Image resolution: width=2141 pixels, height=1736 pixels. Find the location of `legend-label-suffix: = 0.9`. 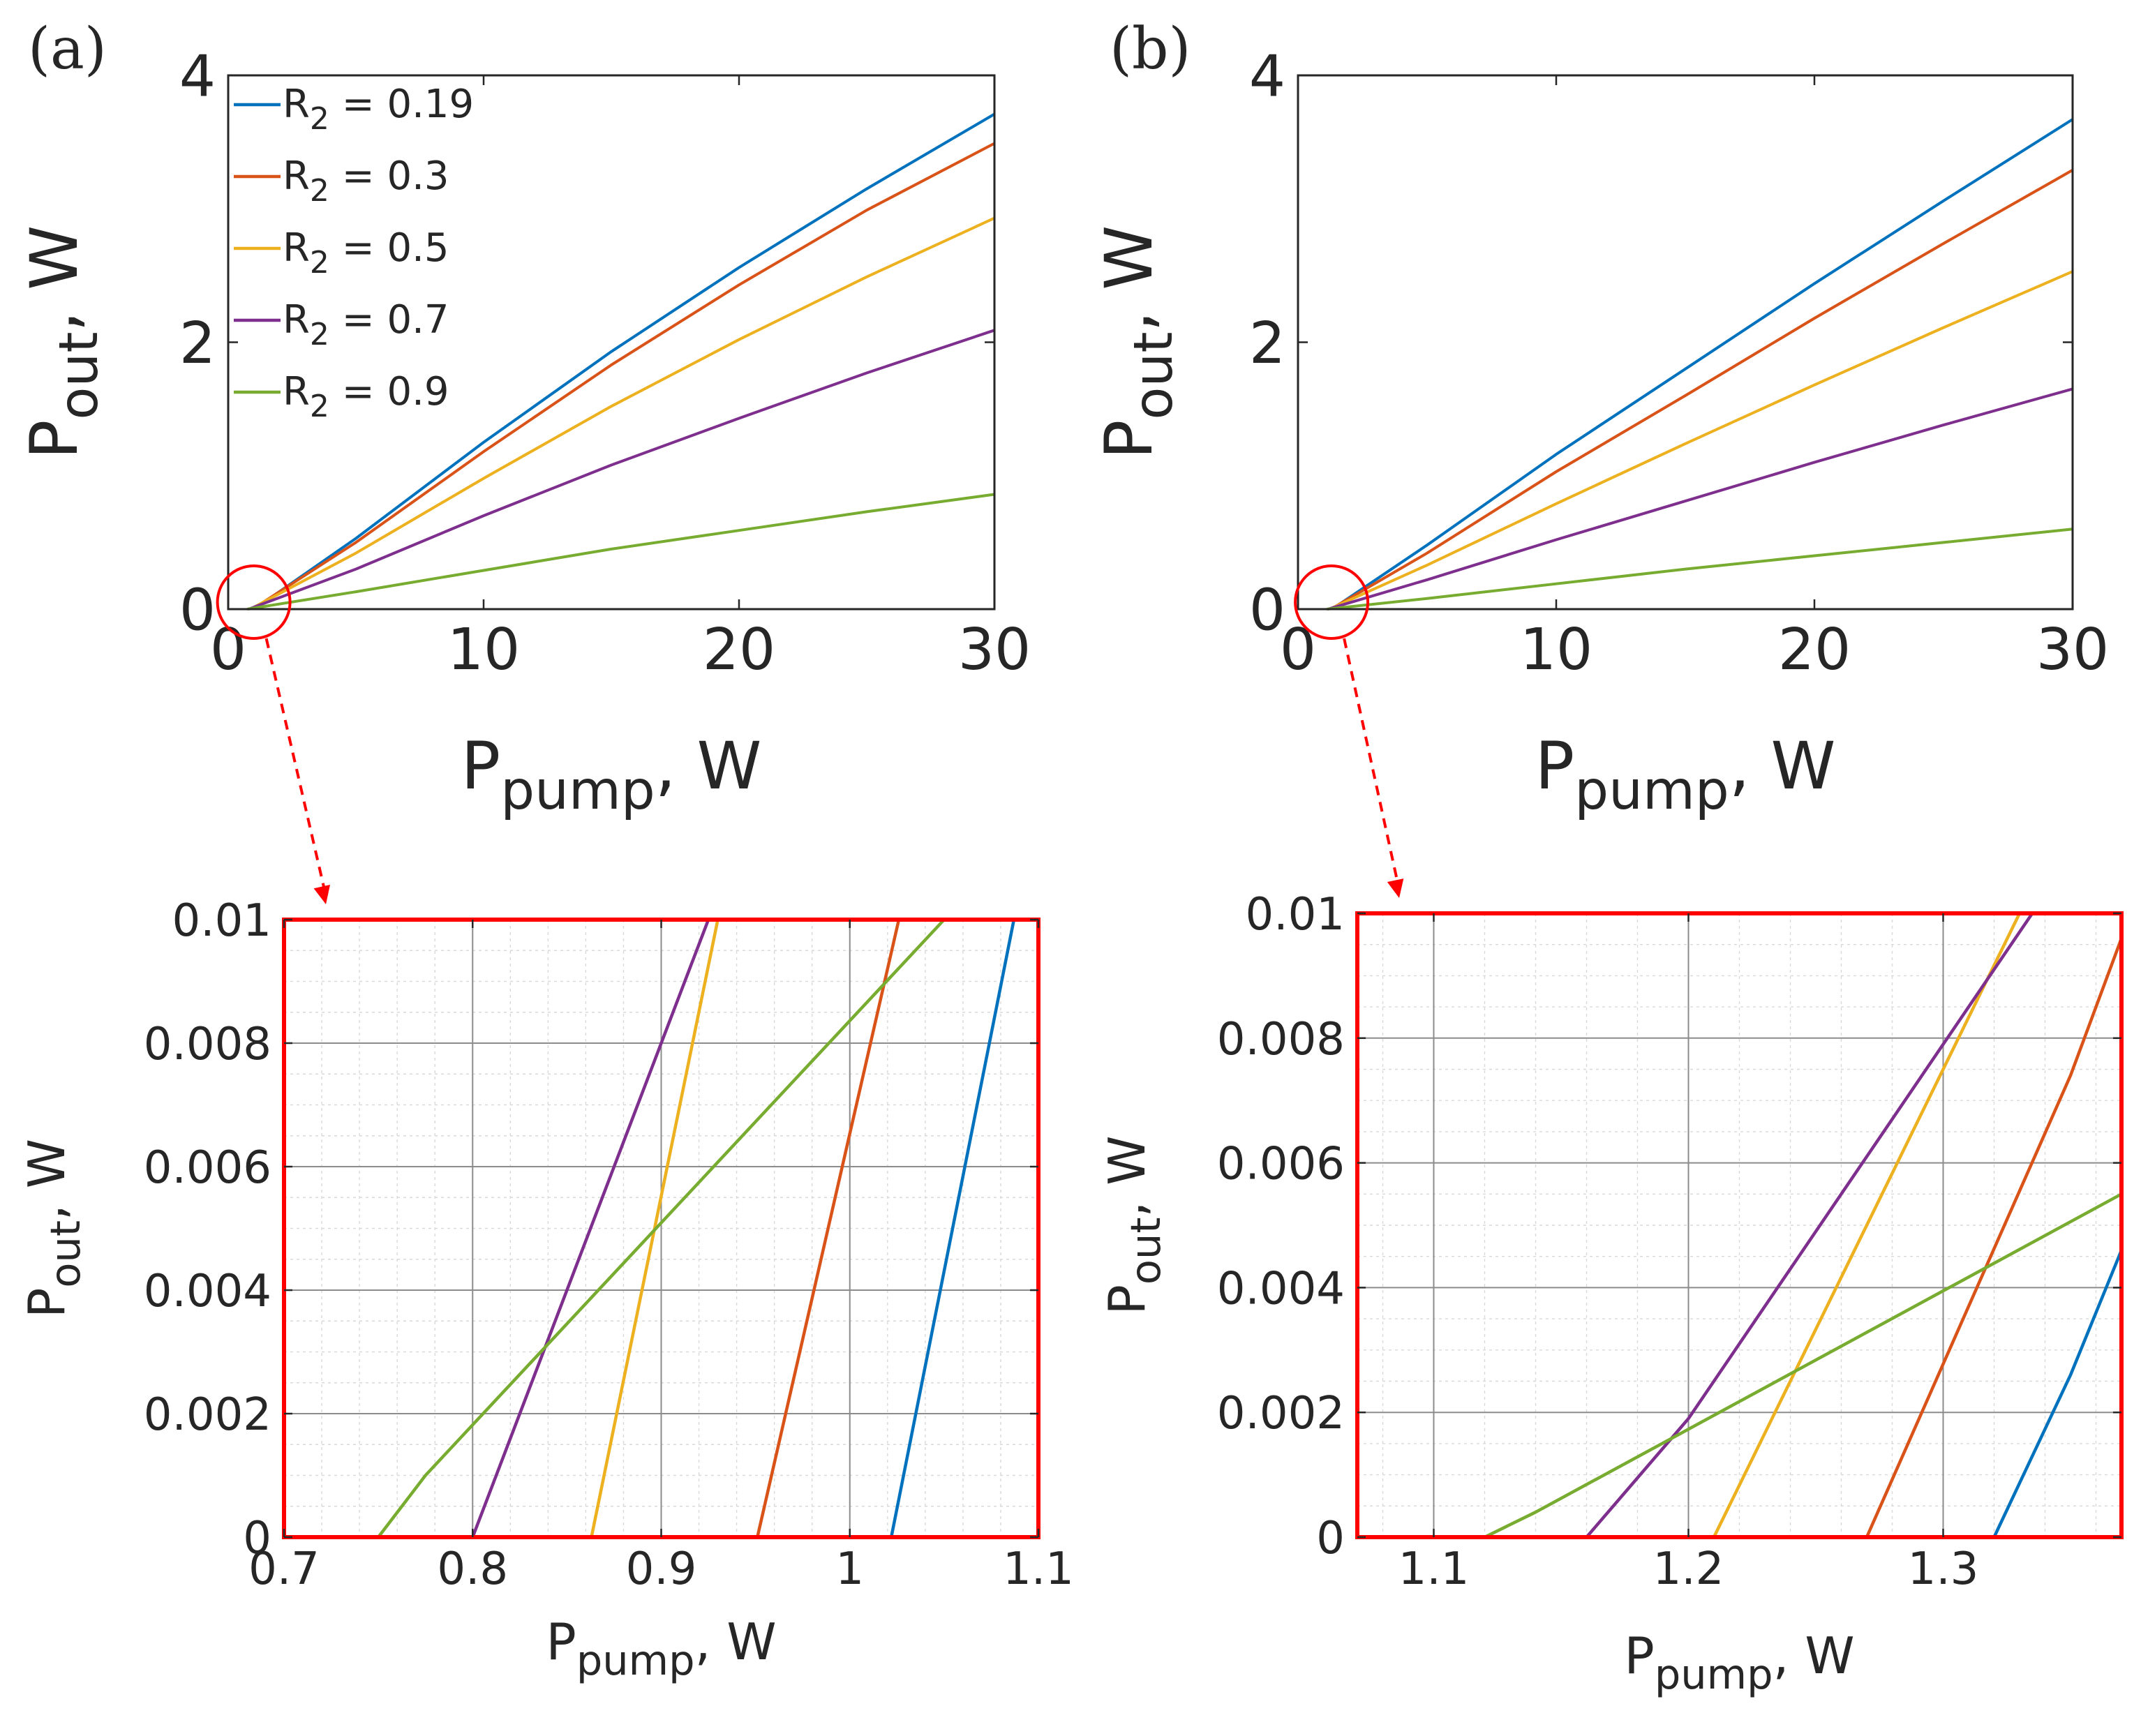

legend-label-suffix: = 0.9 is located at coordinates (389, 391).